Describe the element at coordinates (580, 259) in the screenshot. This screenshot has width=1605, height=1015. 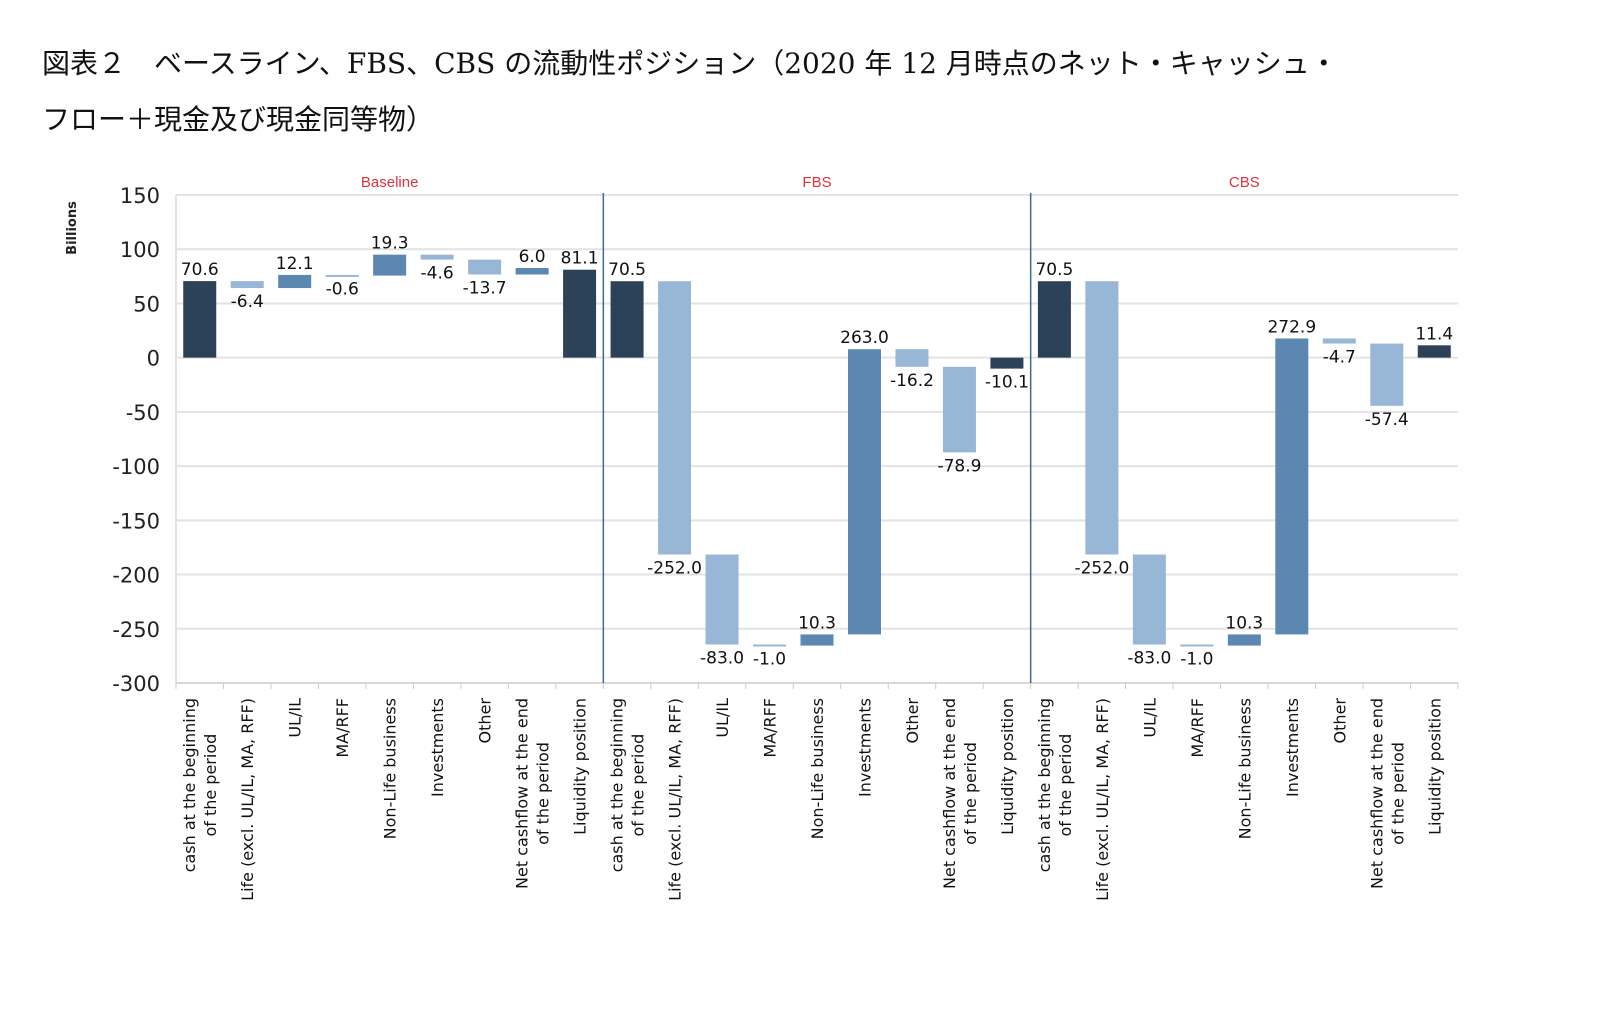
I see `data-label: 81.1` at that location.